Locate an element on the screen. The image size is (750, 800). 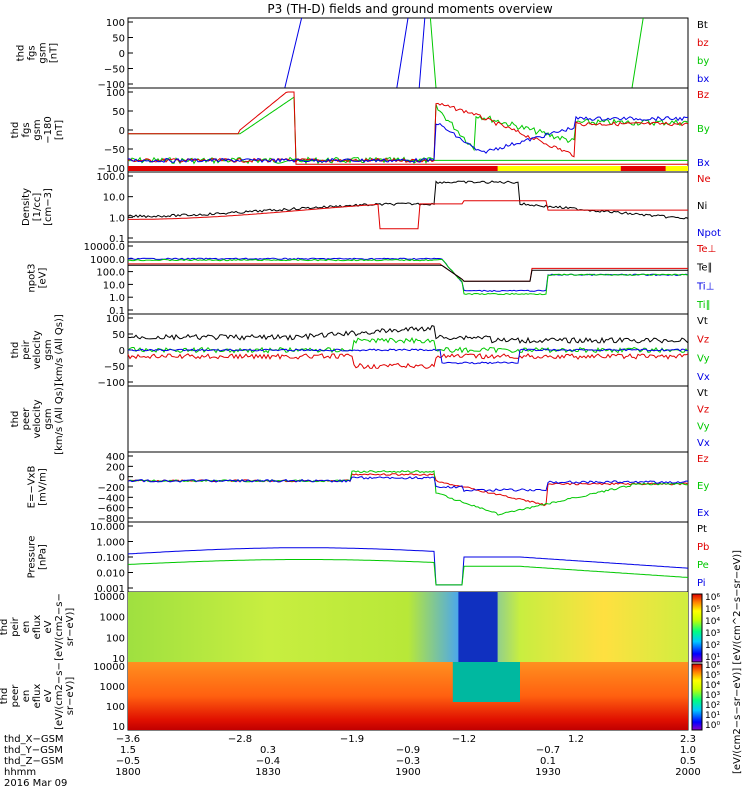
ytick-label: −100 is located at coordinates (111, 383).